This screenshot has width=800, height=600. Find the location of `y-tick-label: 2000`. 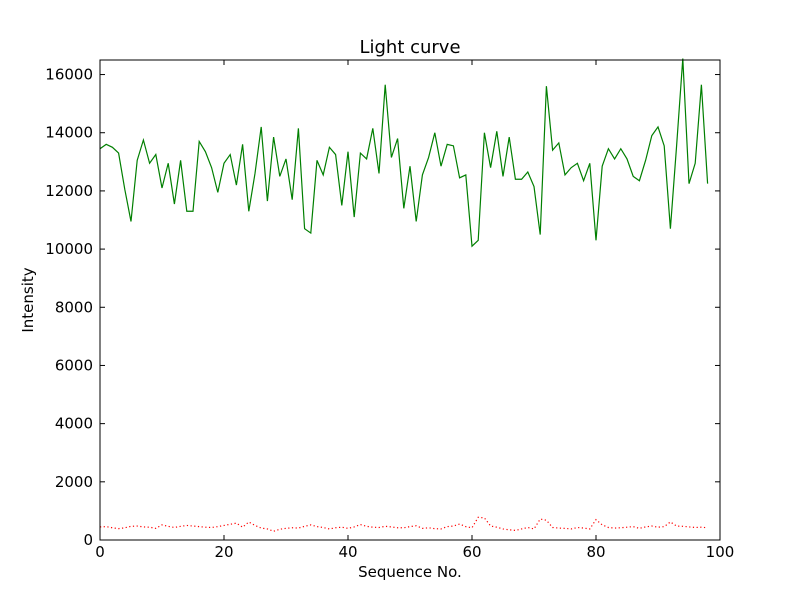

y-tick-label: 2000 is located at coordinates (74, 482).